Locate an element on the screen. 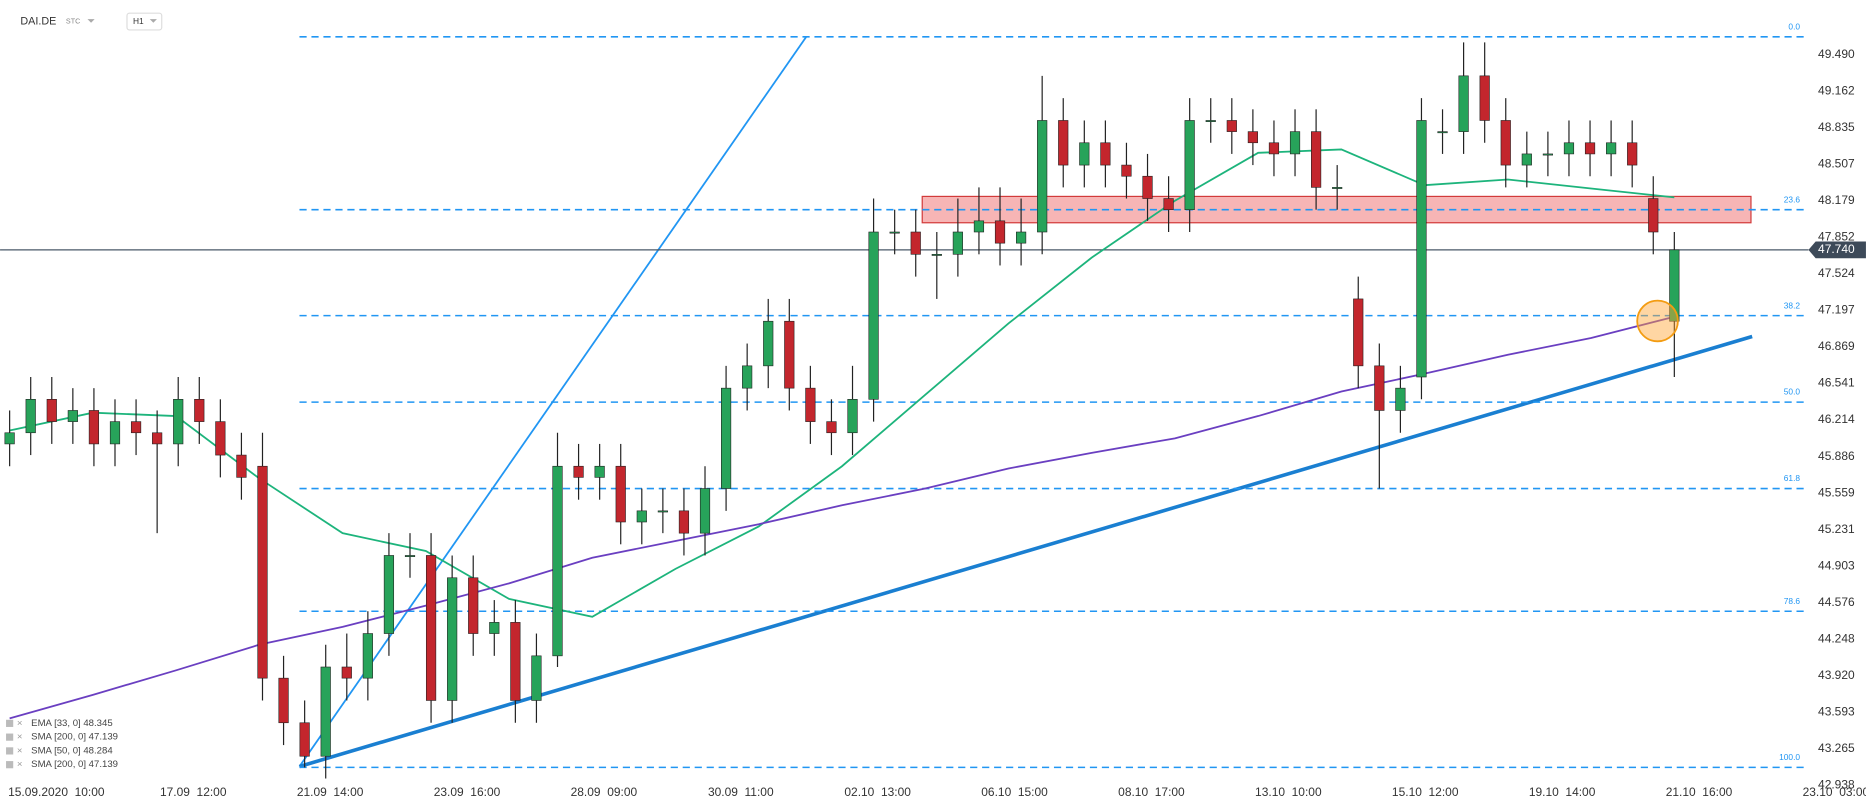 This screenshot has width=1866, height=806. x-tick-label: 30.09 11:00 is located at coordinates (741, 792).